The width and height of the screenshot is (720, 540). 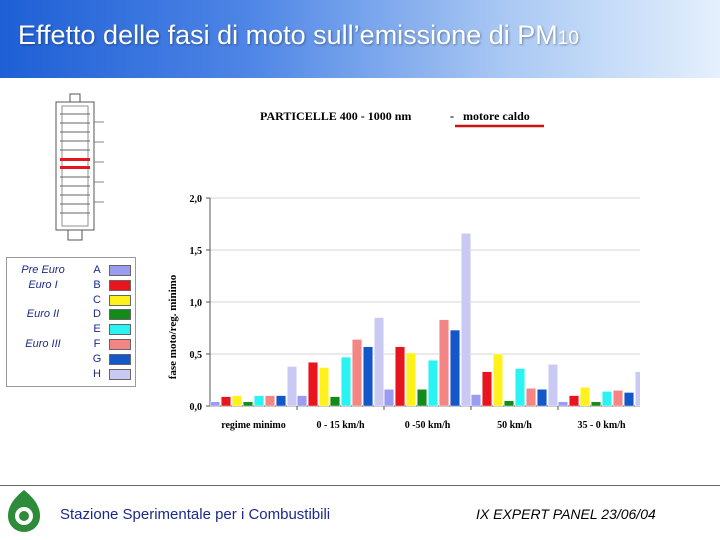 What do you see at coordinates (253, 425) in the screenshot?
I see `x-tick-label: regime minimo` at bounding box center [253, 425].